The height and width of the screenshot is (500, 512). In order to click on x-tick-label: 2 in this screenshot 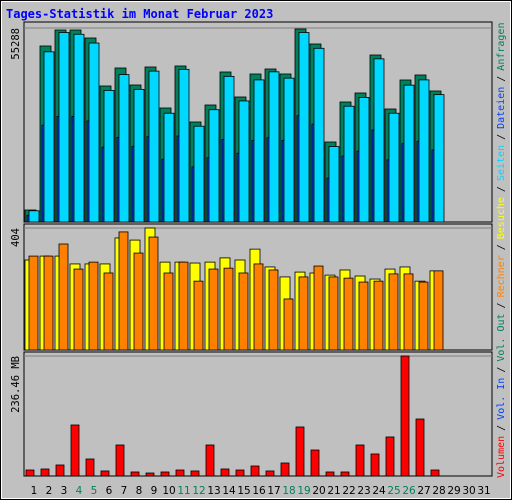, I will do `click(49, 491)`.